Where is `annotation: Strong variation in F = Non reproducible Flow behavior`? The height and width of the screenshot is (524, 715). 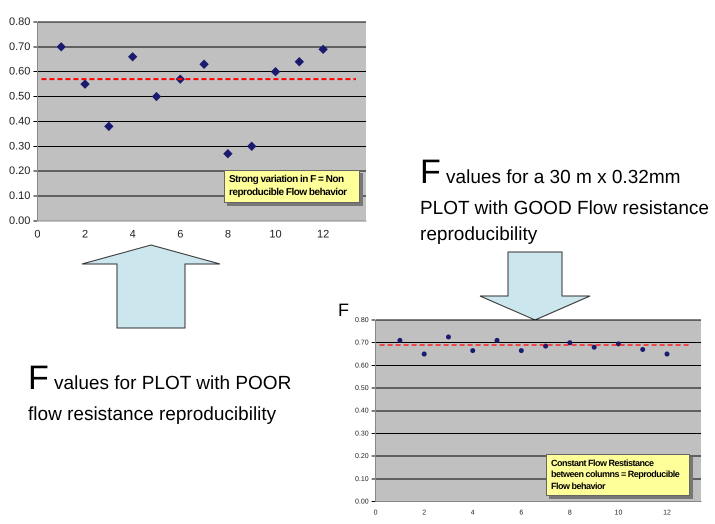 annotation: Strong variation in F = Non reproducible Flow behavior is located at coordinates (292, 186).